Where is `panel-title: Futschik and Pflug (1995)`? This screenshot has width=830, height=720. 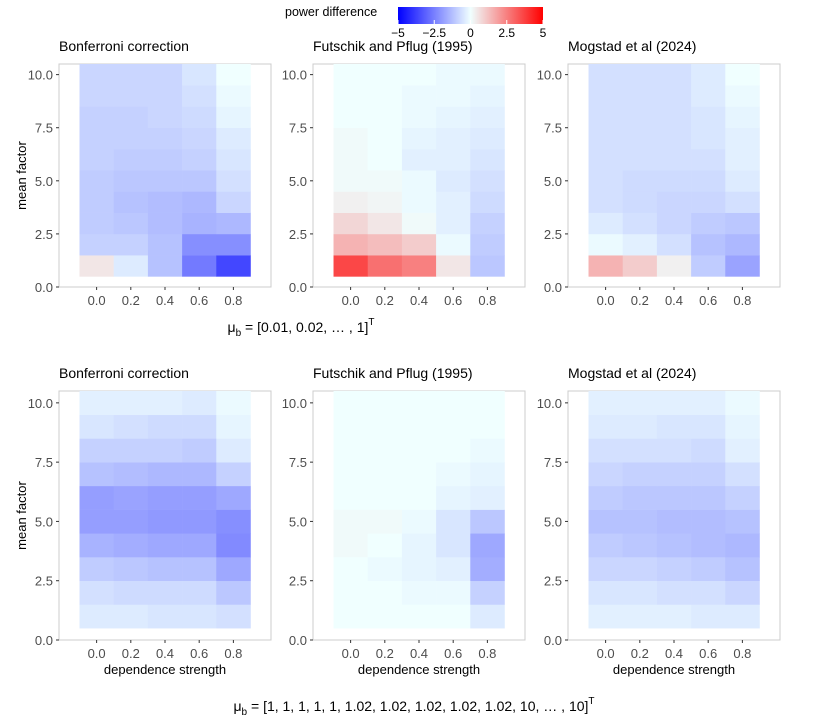 panel-title: Futschik and Pflug (1995) is located at coordinates (393, 46).